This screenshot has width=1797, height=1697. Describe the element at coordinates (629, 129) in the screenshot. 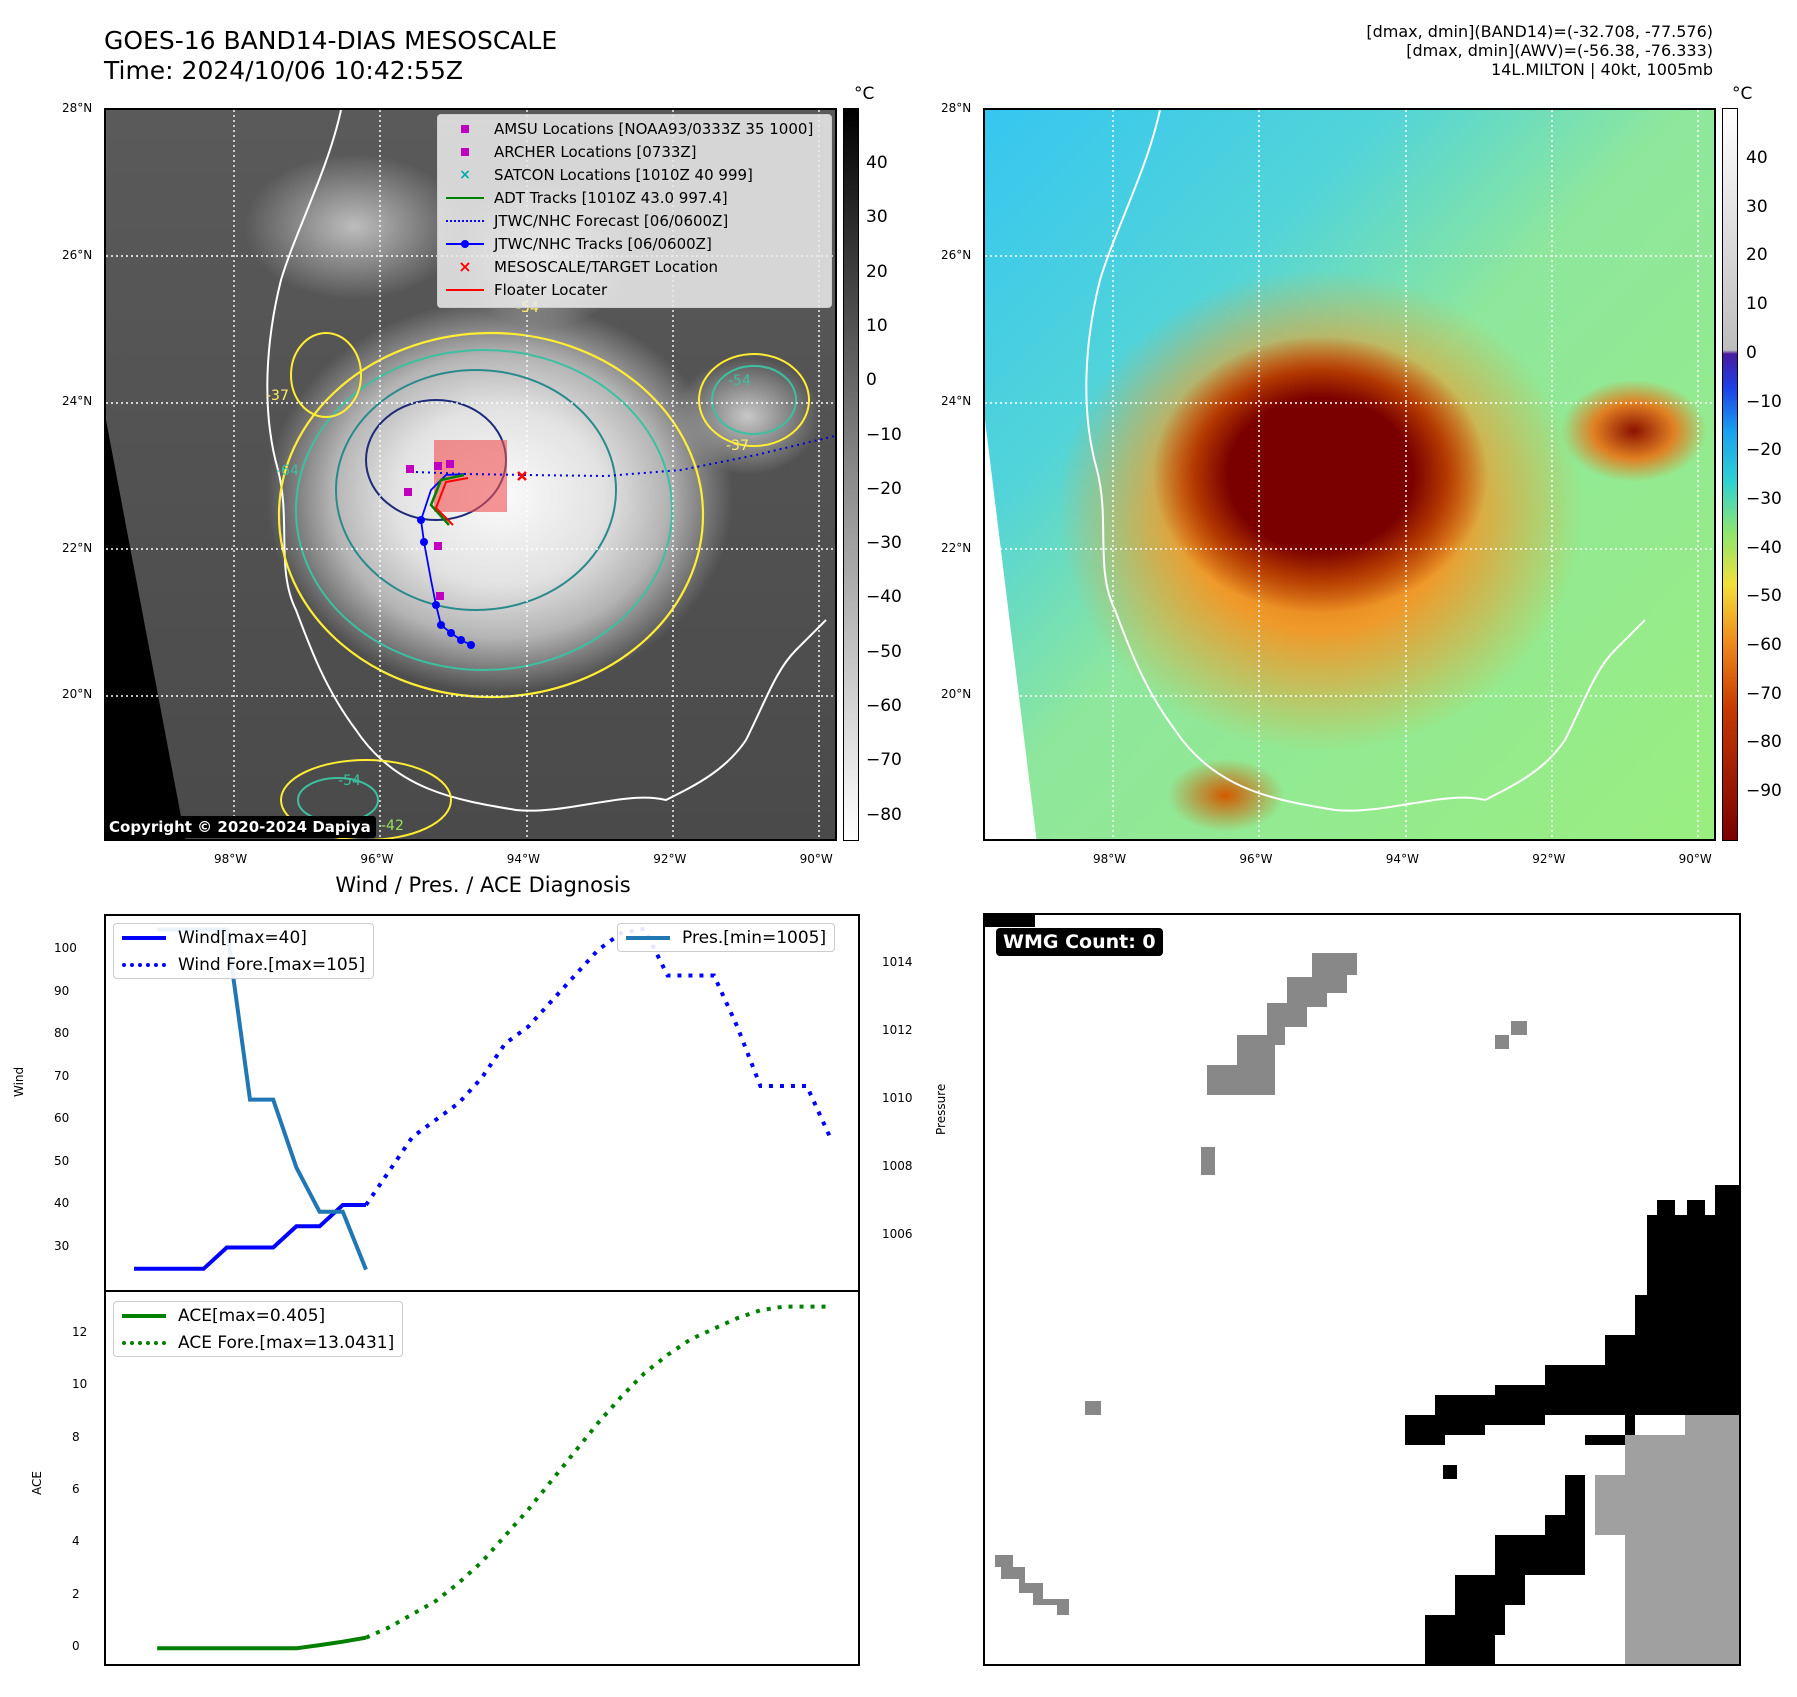

I see `legend-item-amsu: AMSU Locations [NOAA93/0333Z 35 1000]` at that location.